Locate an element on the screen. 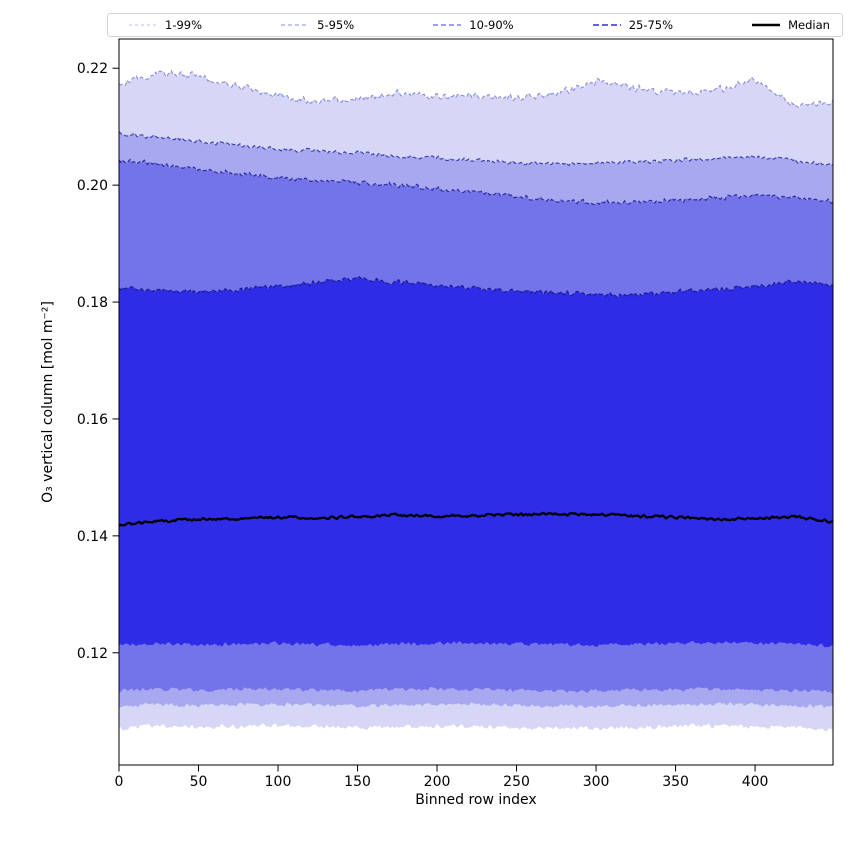 The height and width of the screenshot is (850, 850). x-tick-label: 350 is located at coordinates (675, 782).